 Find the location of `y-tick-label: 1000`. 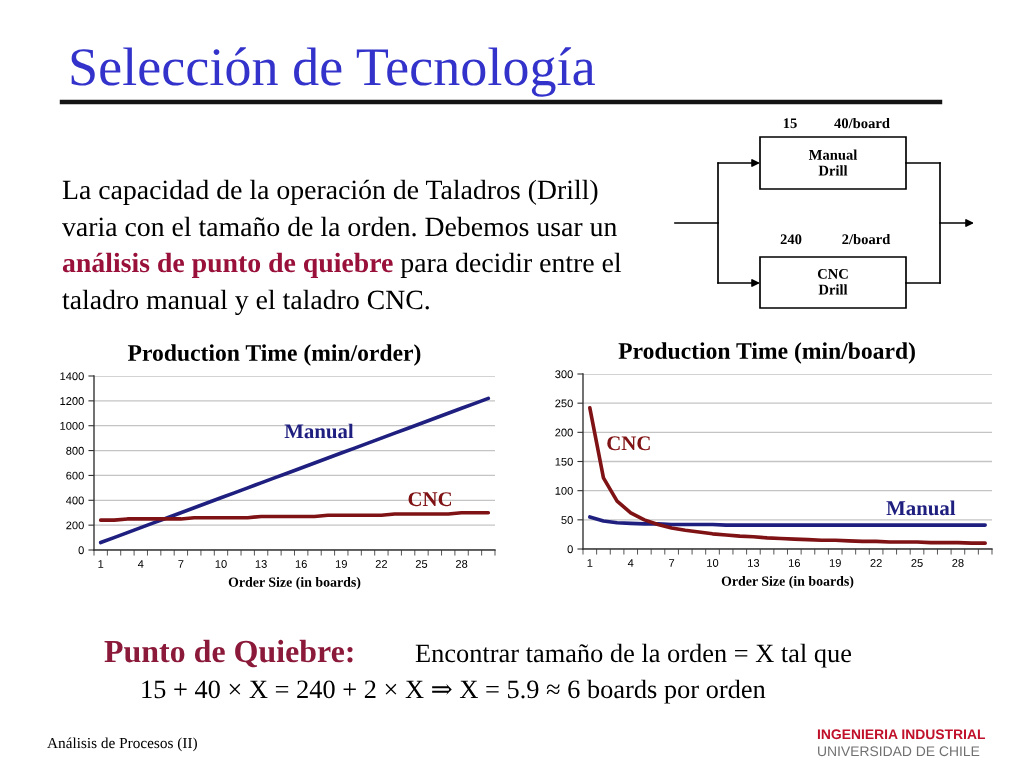

y-tick-label: 1000 is located at coordinates (72, 425).